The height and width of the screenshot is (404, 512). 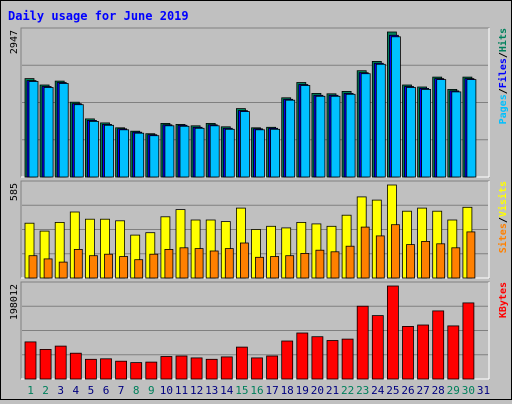 What do you see at coordinates (166, 390) in the screenshot?
I see `x-tick-label: 10` at bounding box center [166, 390].